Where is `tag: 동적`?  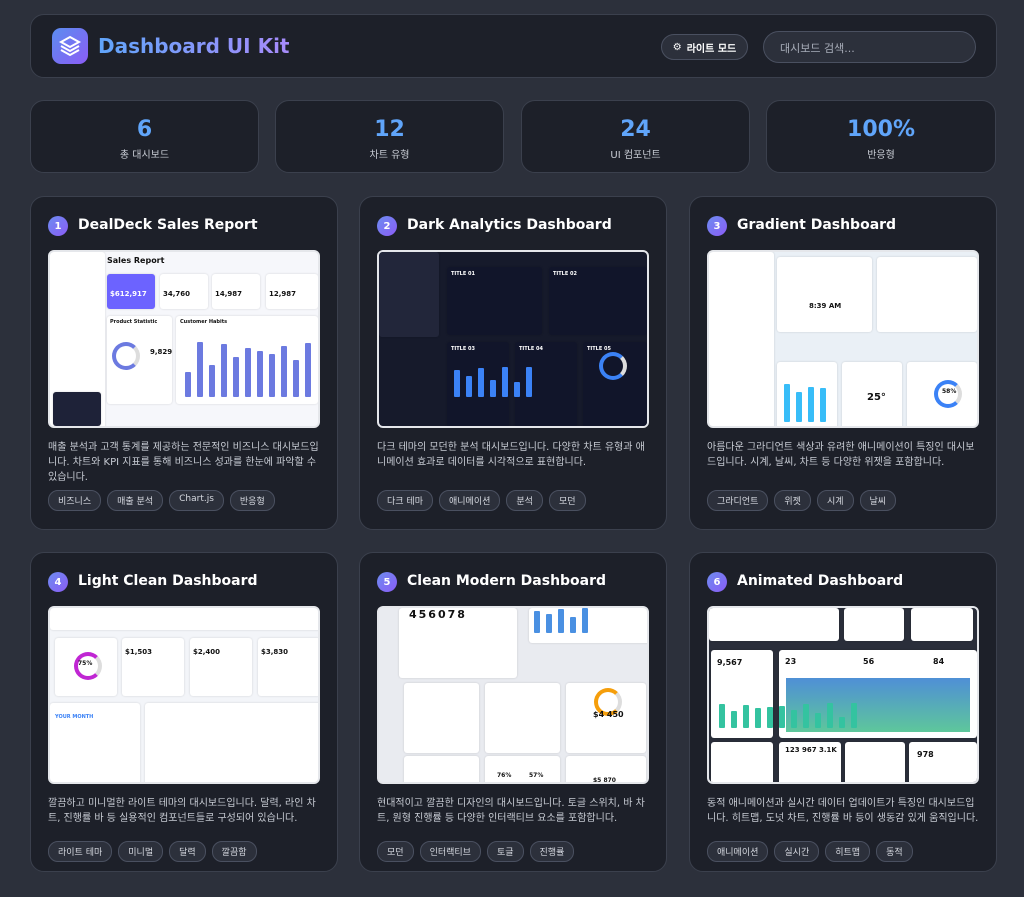 tag: 동적 is located at coordinates (894, 851).